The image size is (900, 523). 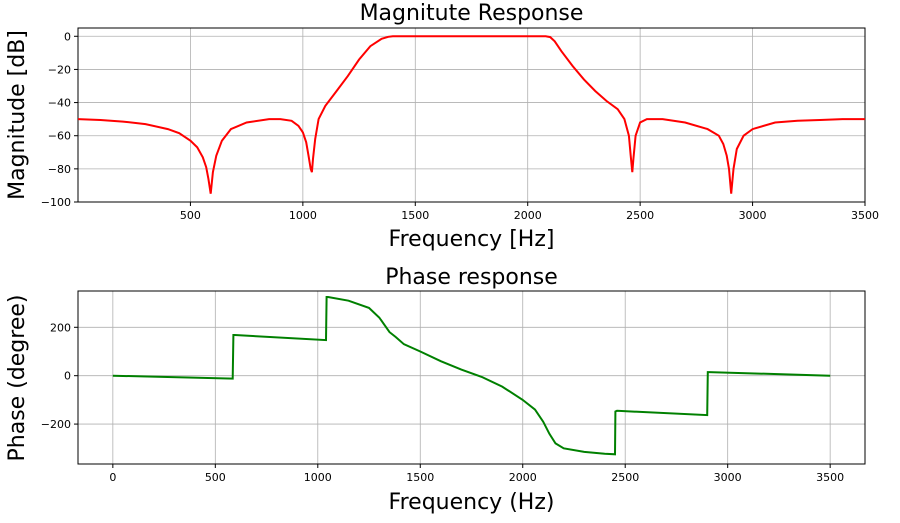 What do you see at coordinates (420, 477) in the screenshot?
I see `phase-x-tick-label: 1500` at bounding box center [420, 477].